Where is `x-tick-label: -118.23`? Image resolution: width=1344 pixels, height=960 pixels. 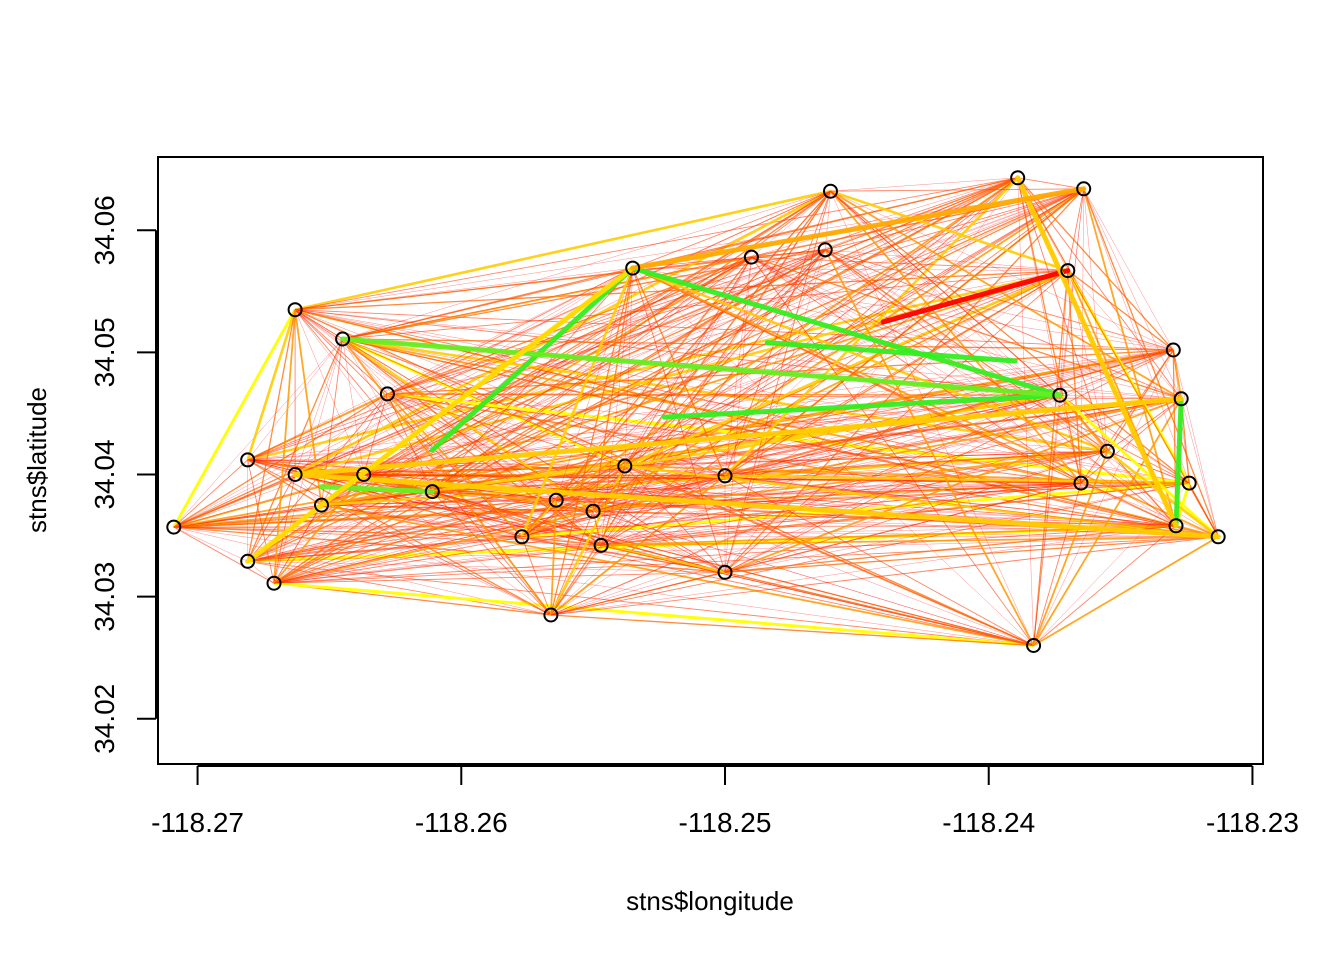
x-tick-label: -118.23 is located at coordinates (1252, 822).